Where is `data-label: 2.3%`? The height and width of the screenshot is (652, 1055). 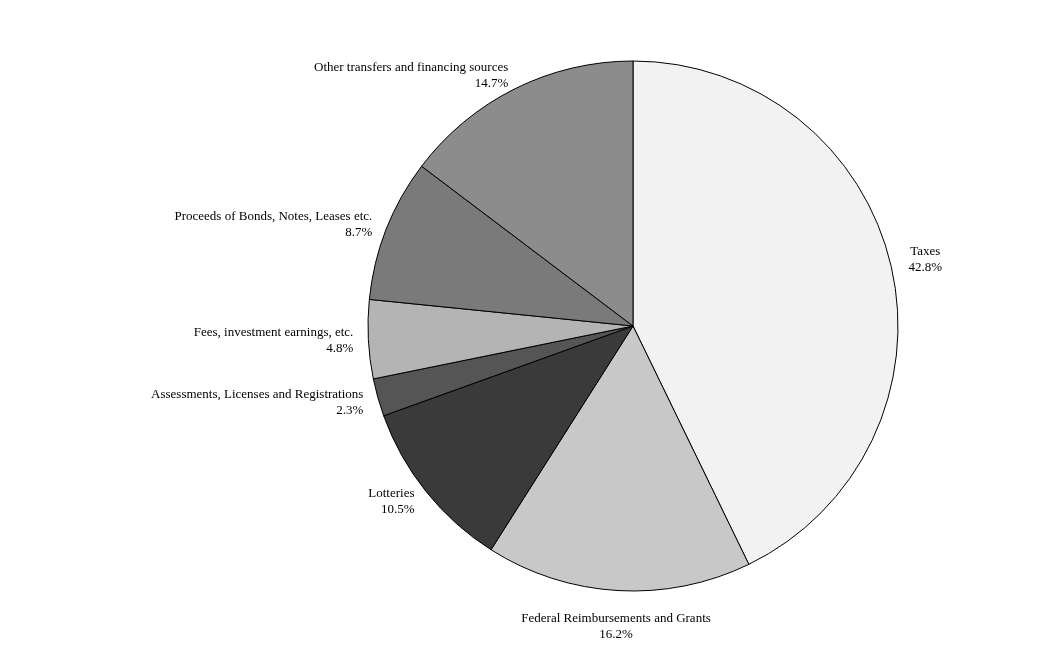
data-label: 2.3% is located at coordinates (350, 409).